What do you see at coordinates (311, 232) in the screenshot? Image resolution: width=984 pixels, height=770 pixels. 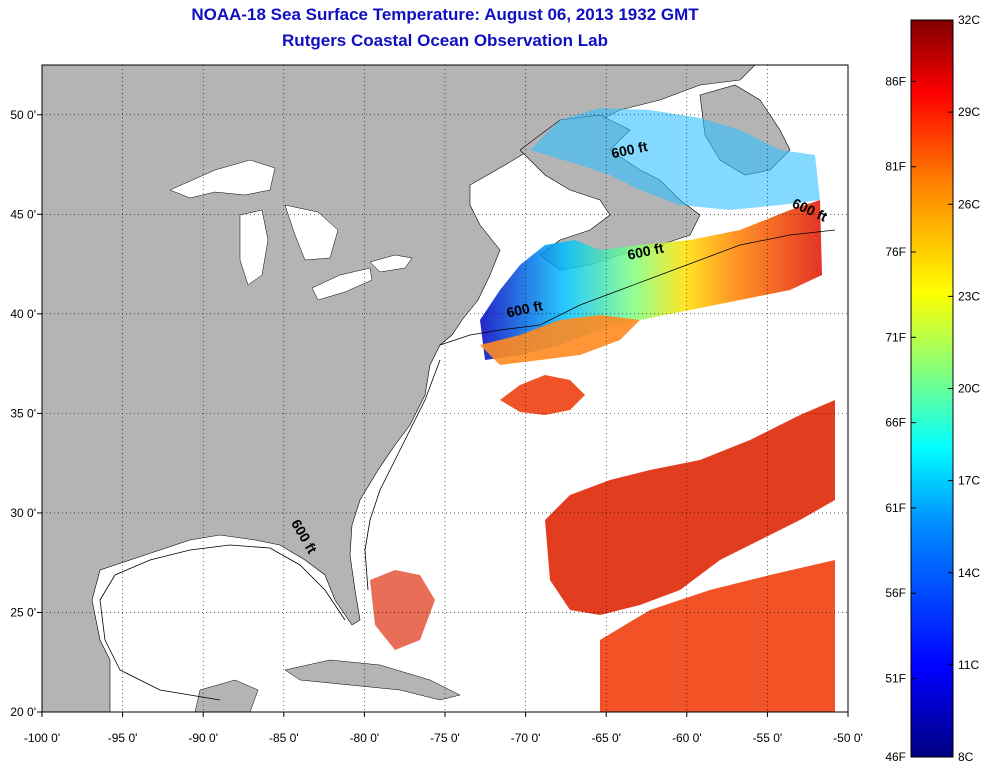 I see `lake-huron` at bounding box center [311, 232].